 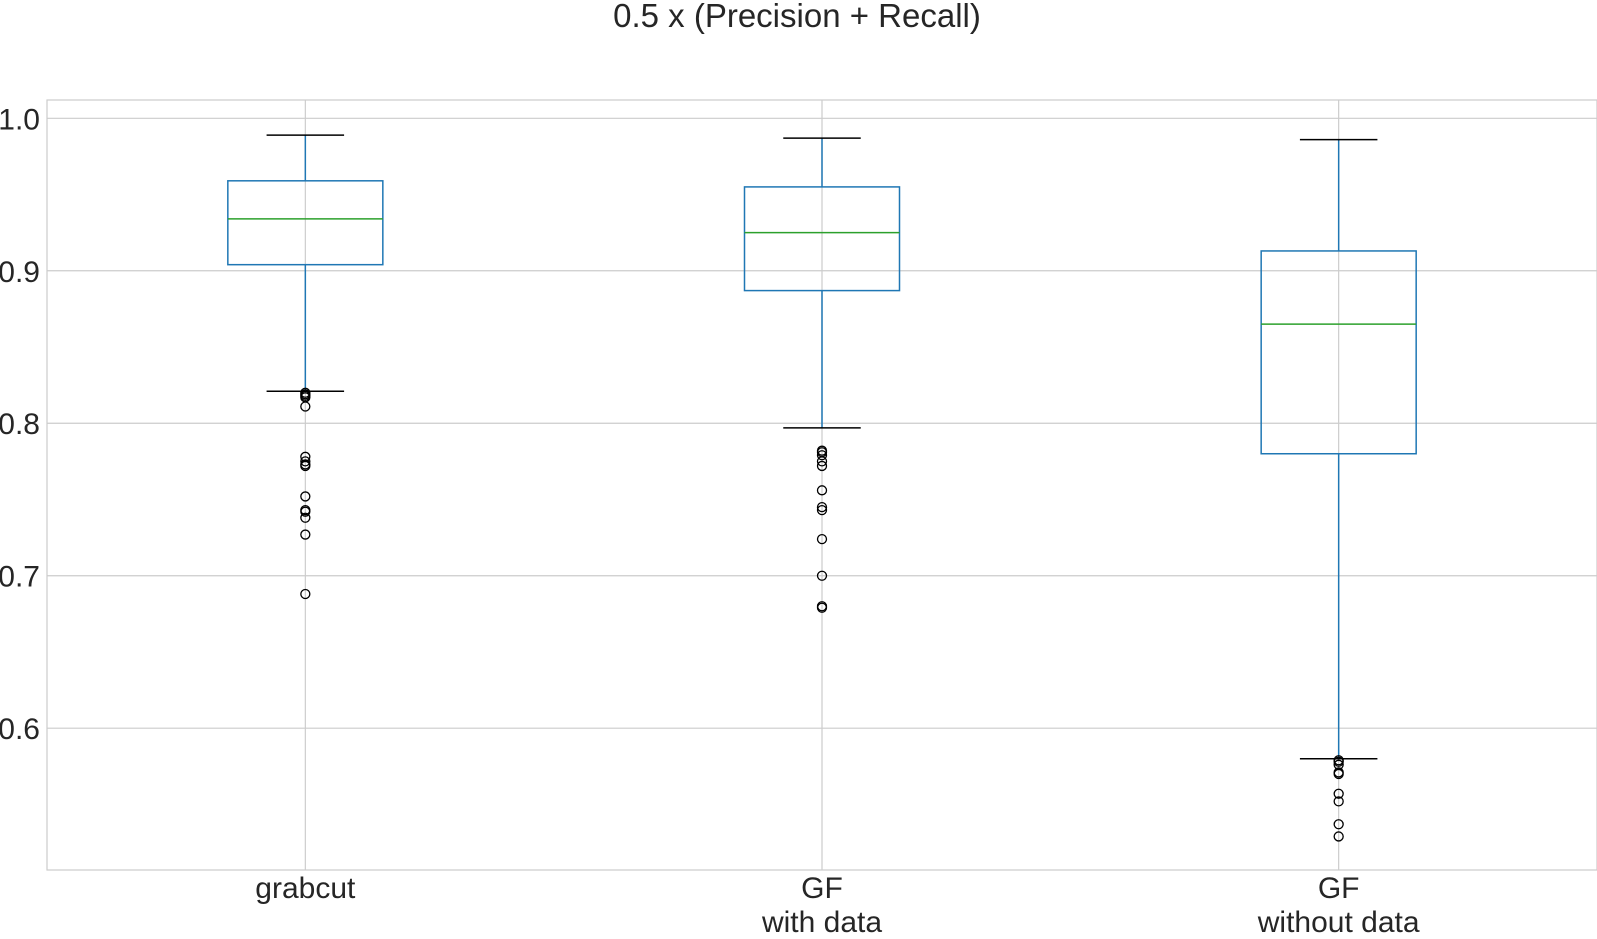 What do you see at coordinates (20, 577) in the screenshot?
I see `y-tick-label: 0.7` at bounding box center [20, 577].